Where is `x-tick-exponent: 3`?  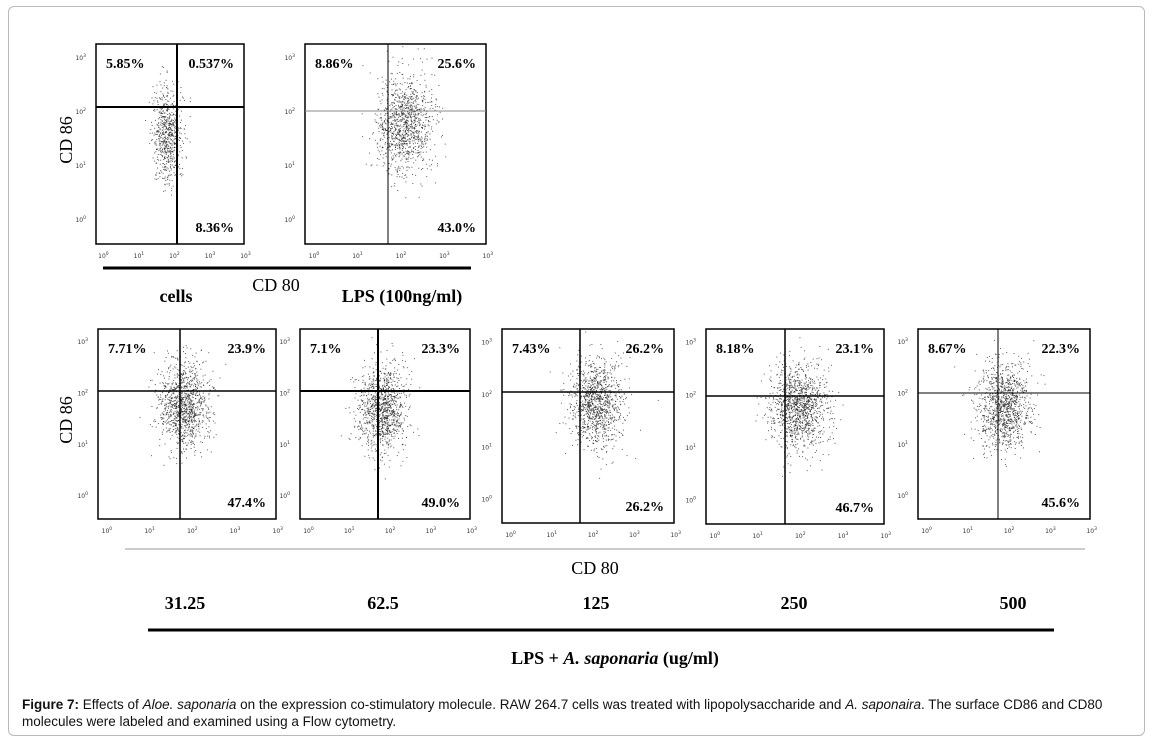
x-tick-exponent: 3 is located at coordinates (213, 254).